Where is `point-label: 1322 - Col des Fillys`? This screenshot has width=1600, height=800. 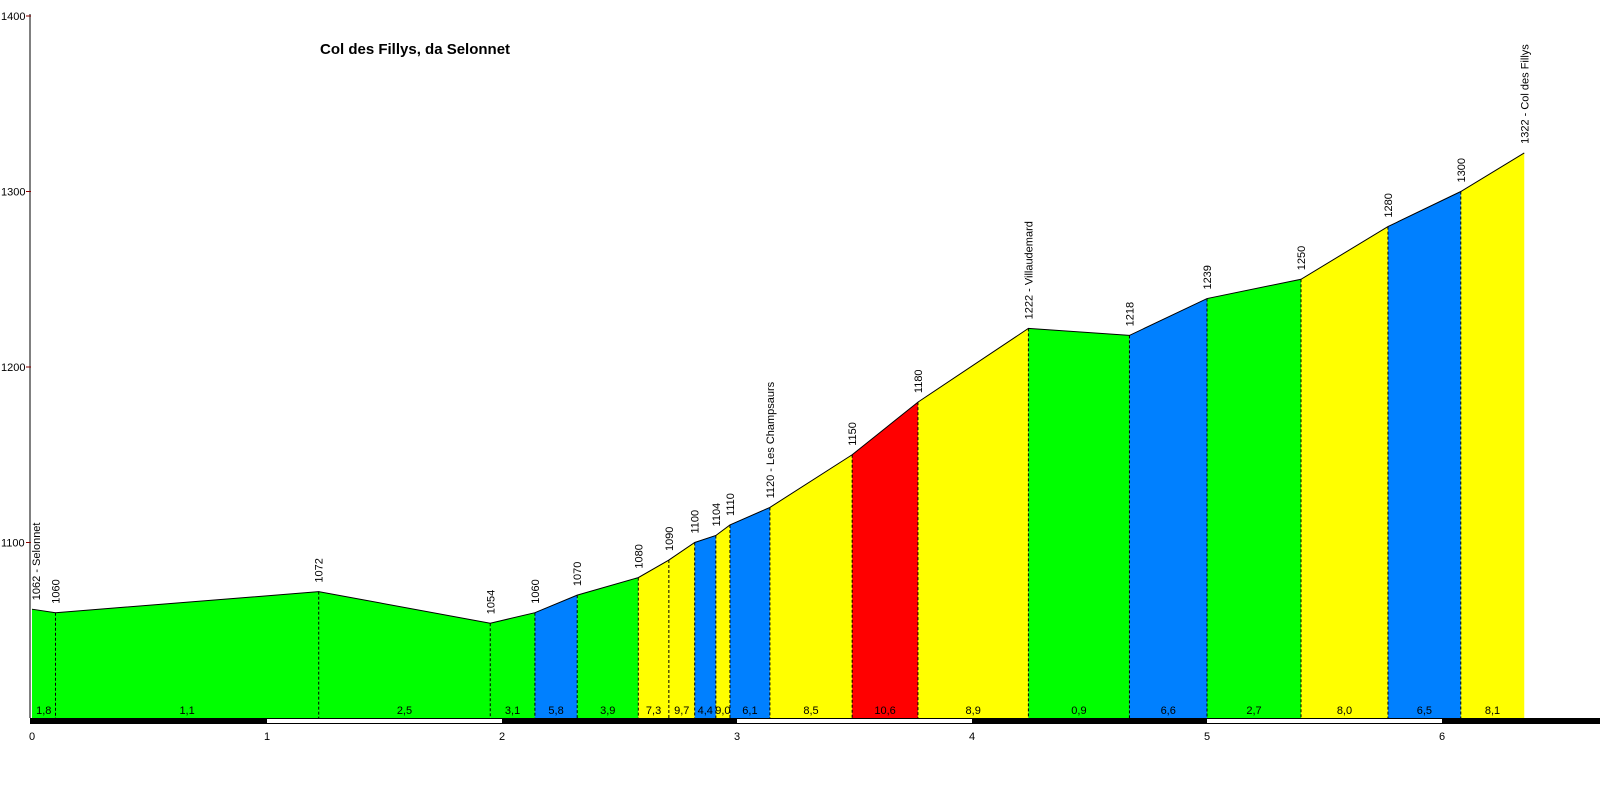 point-label: 1322 - Col des Fillys is located at coordinates (1525, 94).